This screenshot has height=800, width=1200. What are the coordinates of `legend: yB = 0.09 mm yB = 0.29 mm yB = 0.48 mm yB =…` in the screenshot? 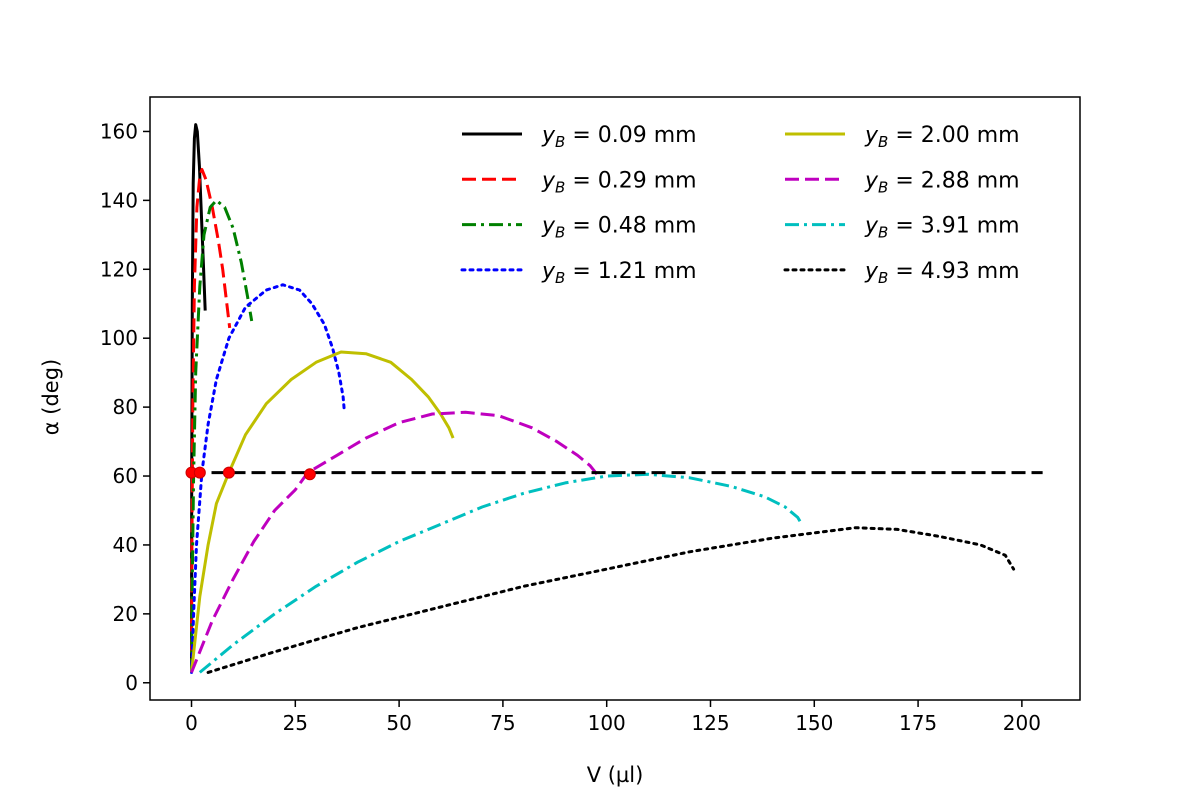 It's located at (740, 205).